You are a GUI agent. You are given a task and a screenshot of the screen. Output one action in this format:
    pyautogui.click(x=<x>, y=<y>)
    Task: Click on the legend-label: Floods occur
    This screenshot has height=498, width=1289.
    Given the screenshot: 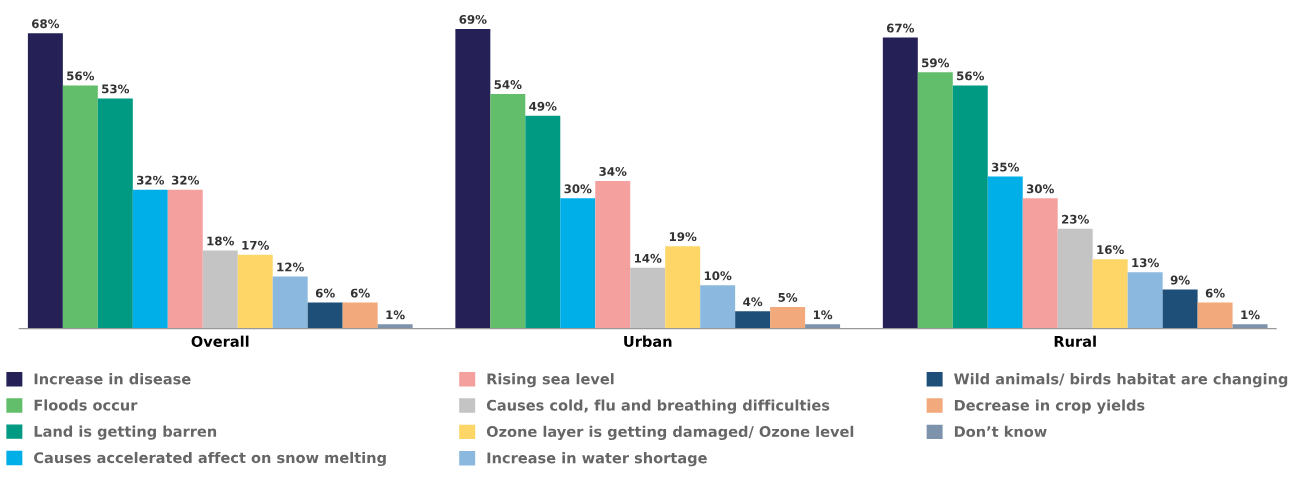 What is the action you would take?
    pyautogui.click(x=86, y=405)
    